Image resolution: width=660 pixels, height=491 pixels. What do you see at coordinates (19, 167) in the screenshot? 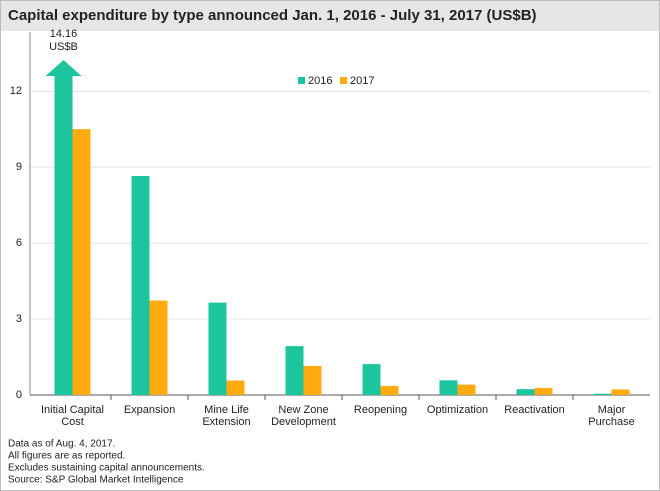
I see `y-tick-label: 9` at bounding box center [19, 167].